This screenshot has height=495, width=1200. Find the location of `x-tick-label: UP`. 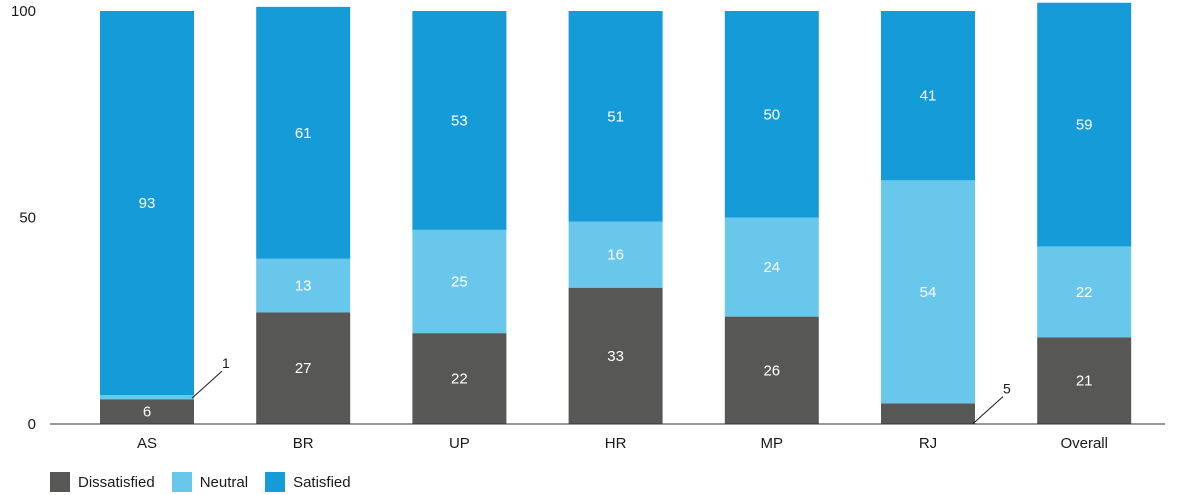

x-tick-label: UP is located at coordinates (459, 443).